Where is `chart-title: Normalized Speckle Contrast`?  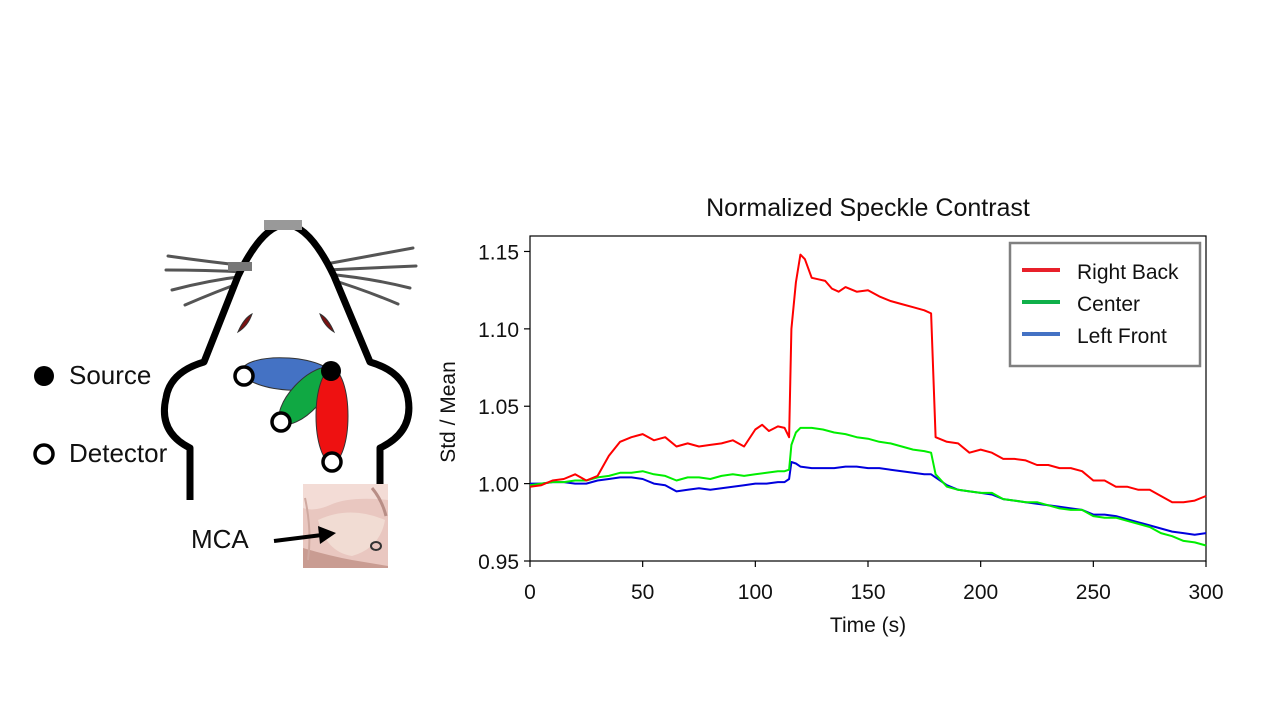 chart-title: Normalized Speckle Contrast is located at coordinates (868, 208).